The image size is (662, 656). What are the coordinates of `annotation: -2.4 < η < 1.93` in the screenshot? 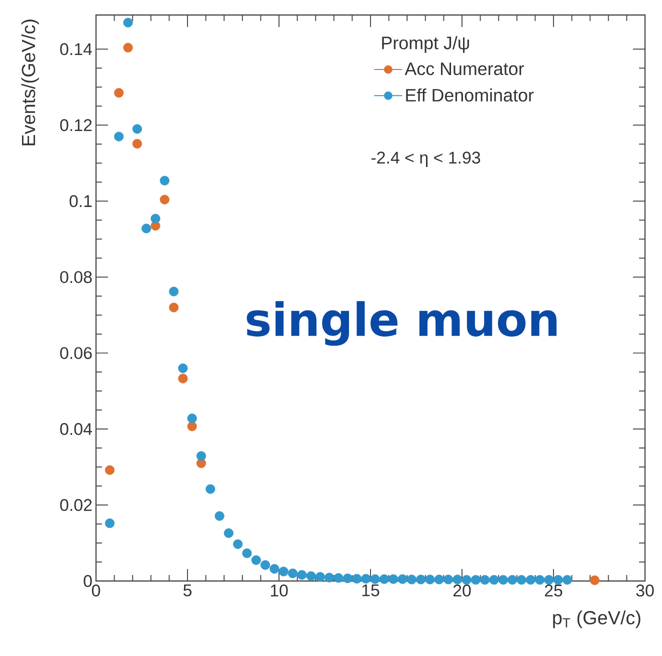 It's located at (425, 159).